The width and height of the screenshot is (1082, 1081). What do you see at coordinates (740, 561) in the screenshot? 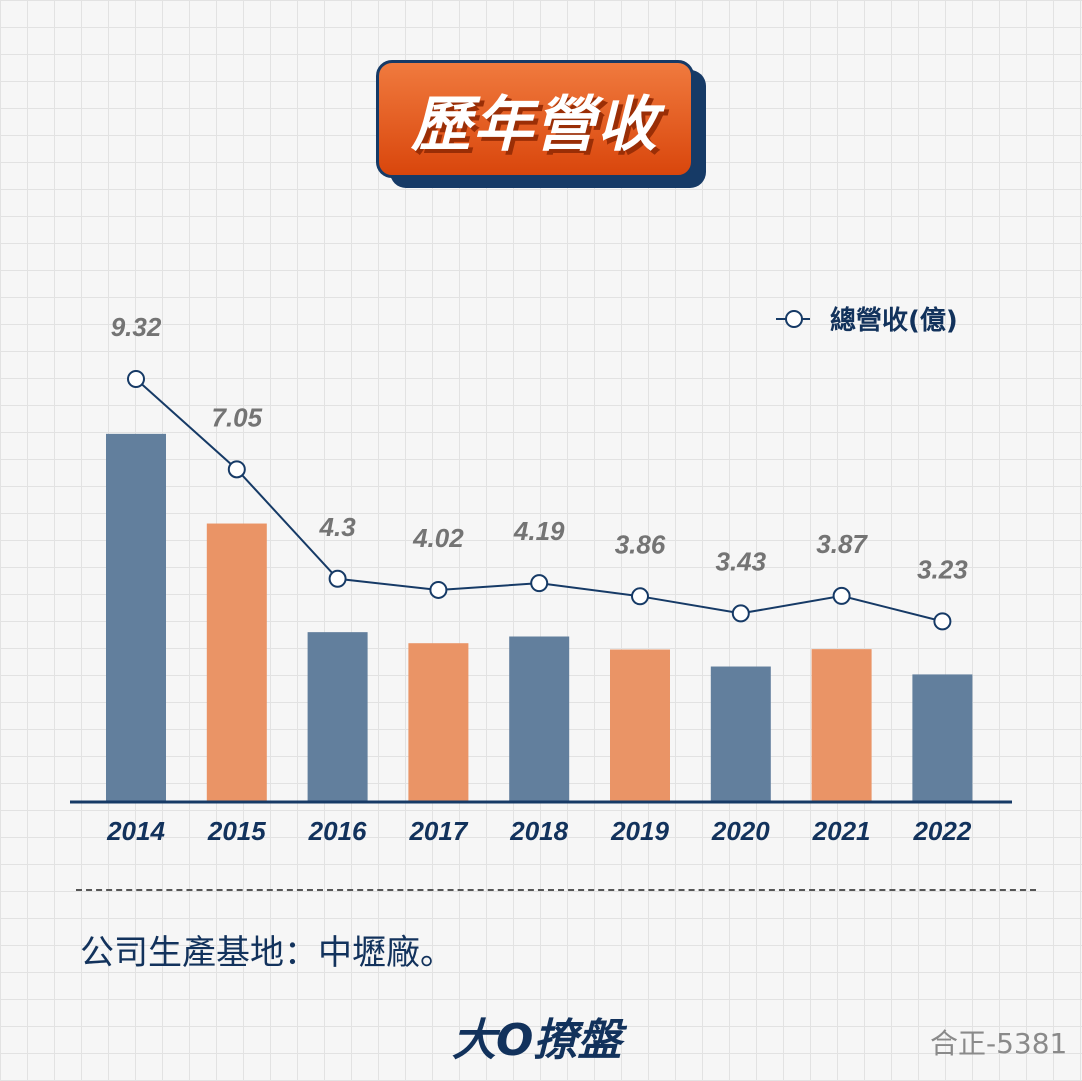
I see `data-label-2020: 3.43` at bounding box center [740, 561].